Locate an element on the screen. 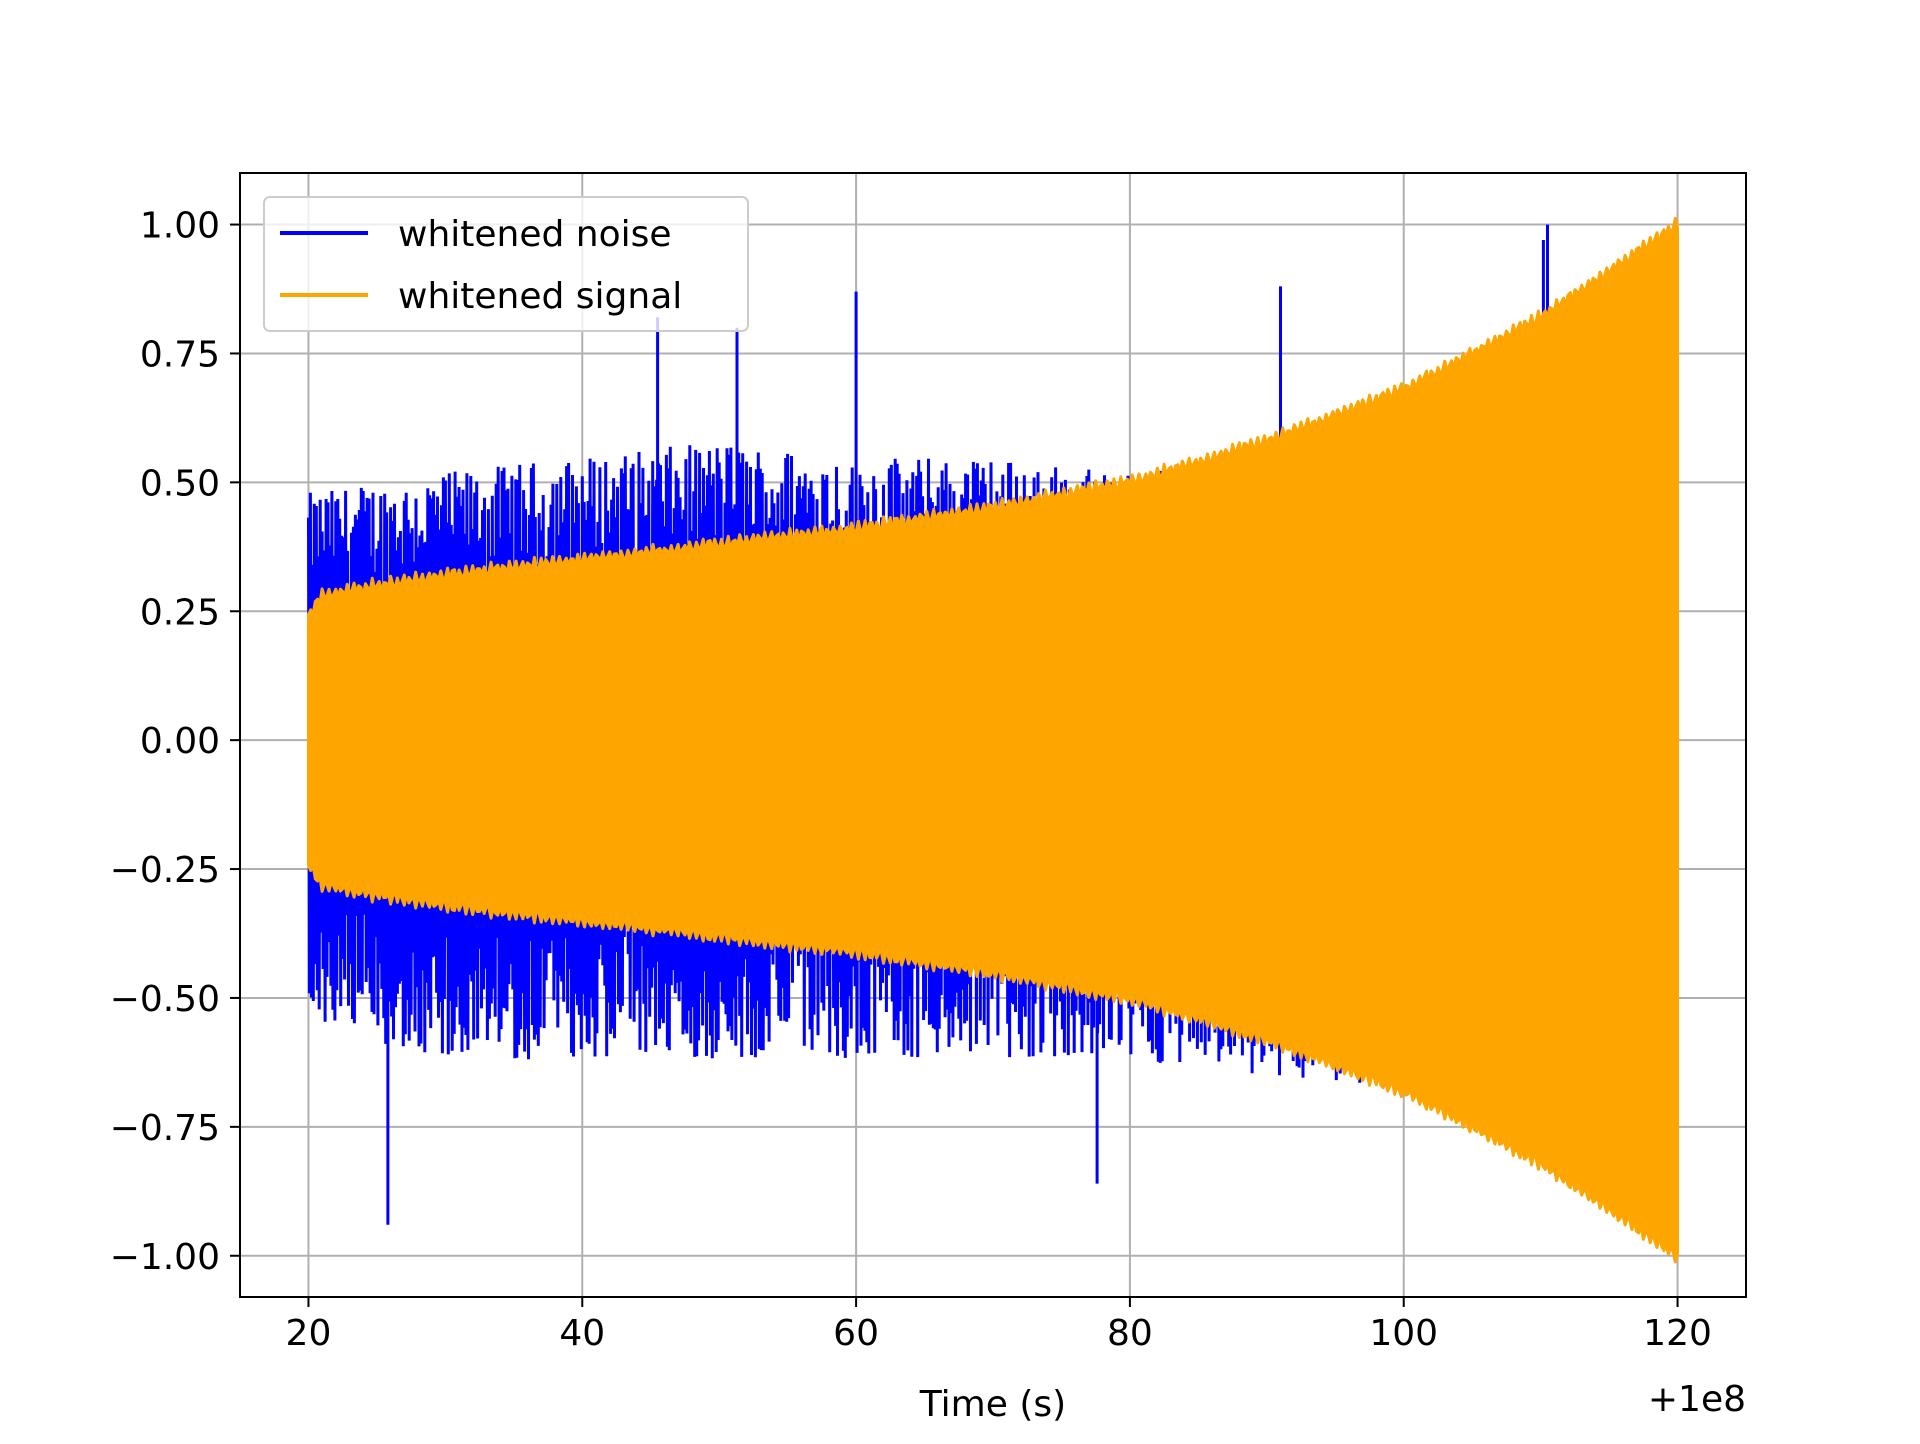 The width and height of the screenshot is (1920, 1444). legend-box is located at coordinates (506, 264).